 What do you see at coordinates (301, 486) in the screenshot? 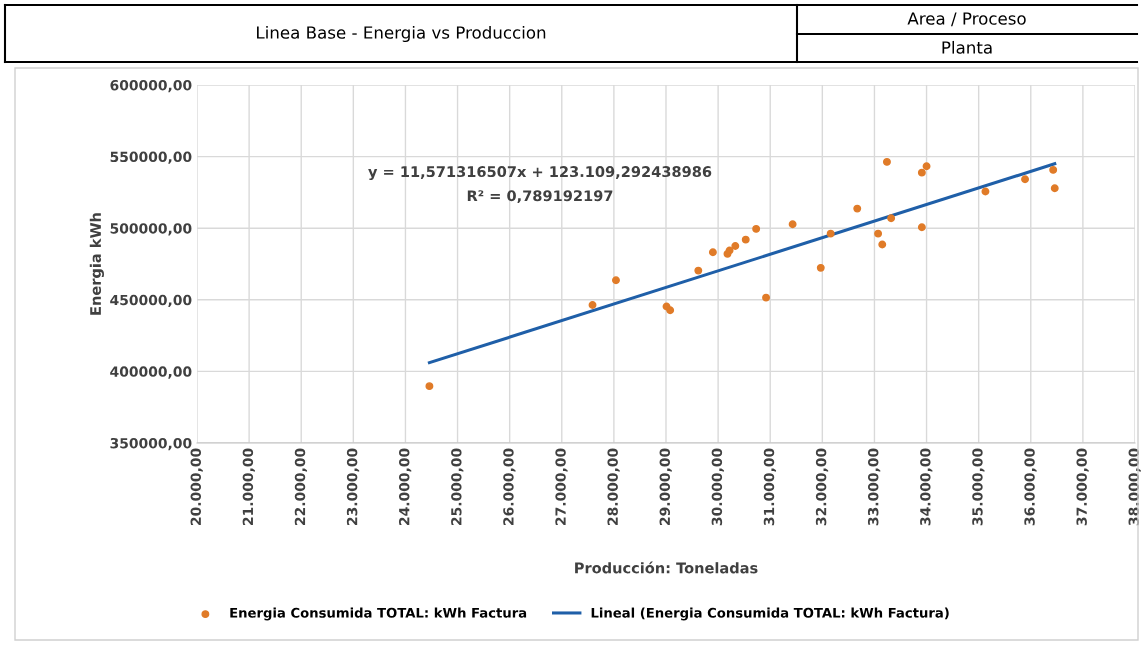
I see `x-tick-label: 22.000,00` at bounding box center [301, 486].